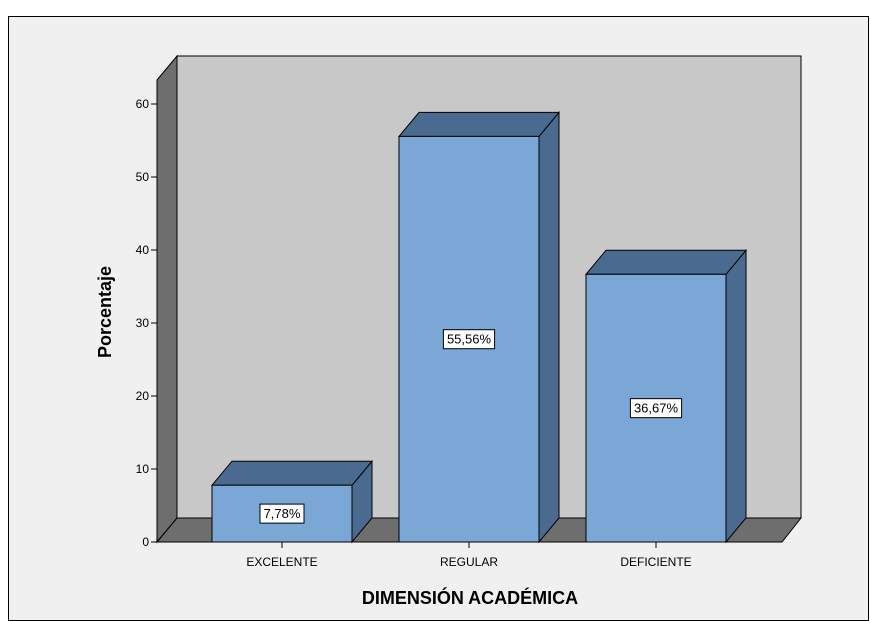  I want to click on y-tick-label: 30, so click(143, 323).